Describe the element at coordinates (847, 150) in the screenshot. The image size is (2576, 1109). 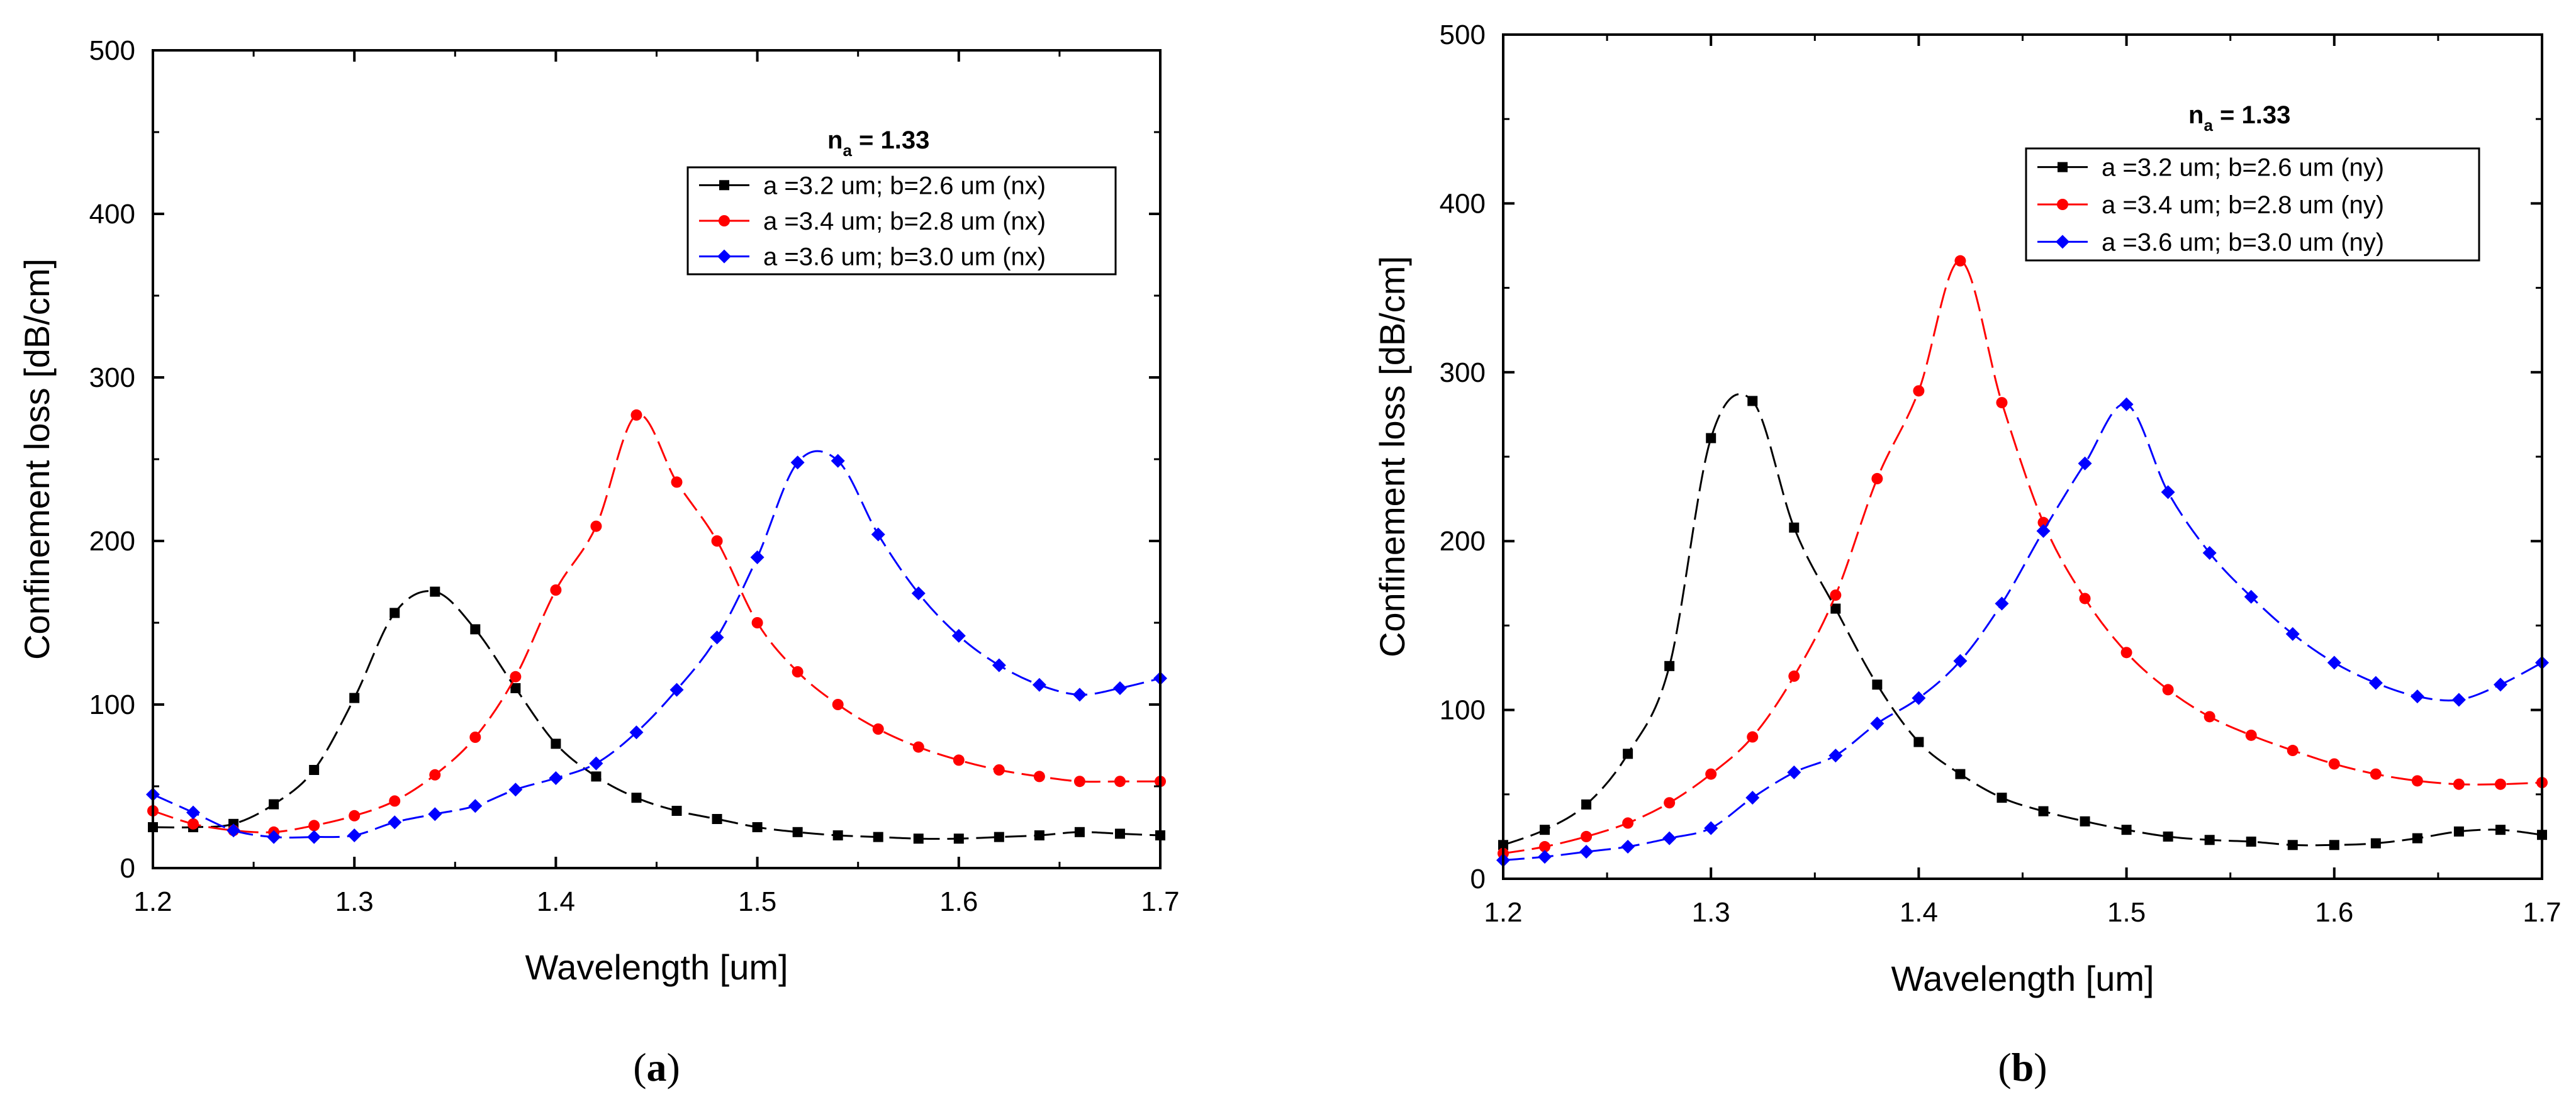
I see `annotation-subscript: a` at that location.